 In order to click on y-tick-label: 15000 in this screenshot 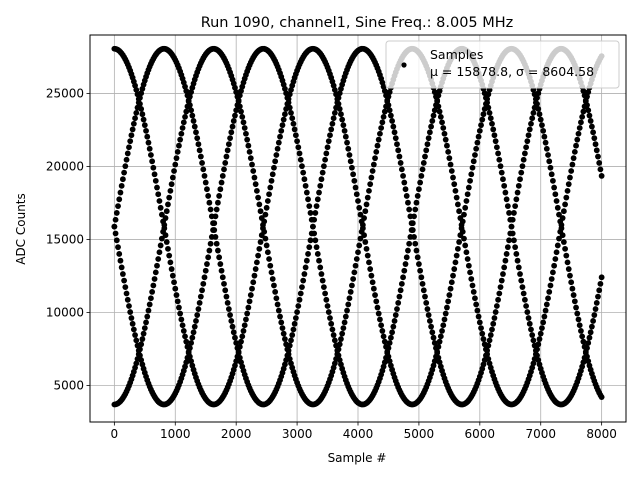, I will do `click(65, 240)`.